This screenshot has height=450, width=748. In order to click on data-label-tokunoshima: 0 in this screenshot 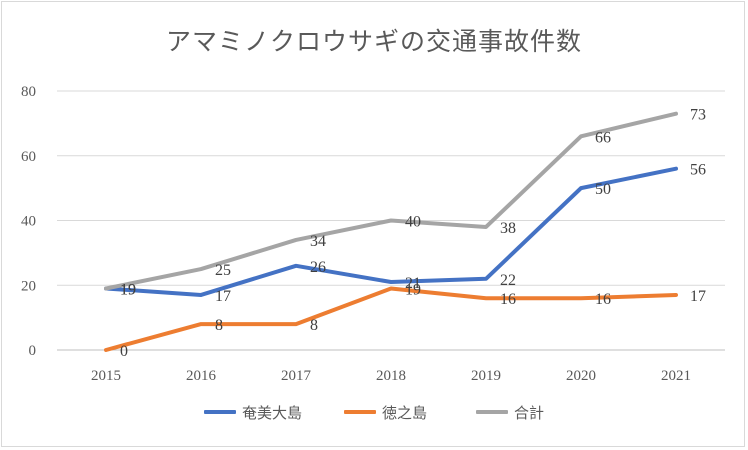, I will do `click(124, 351)`.